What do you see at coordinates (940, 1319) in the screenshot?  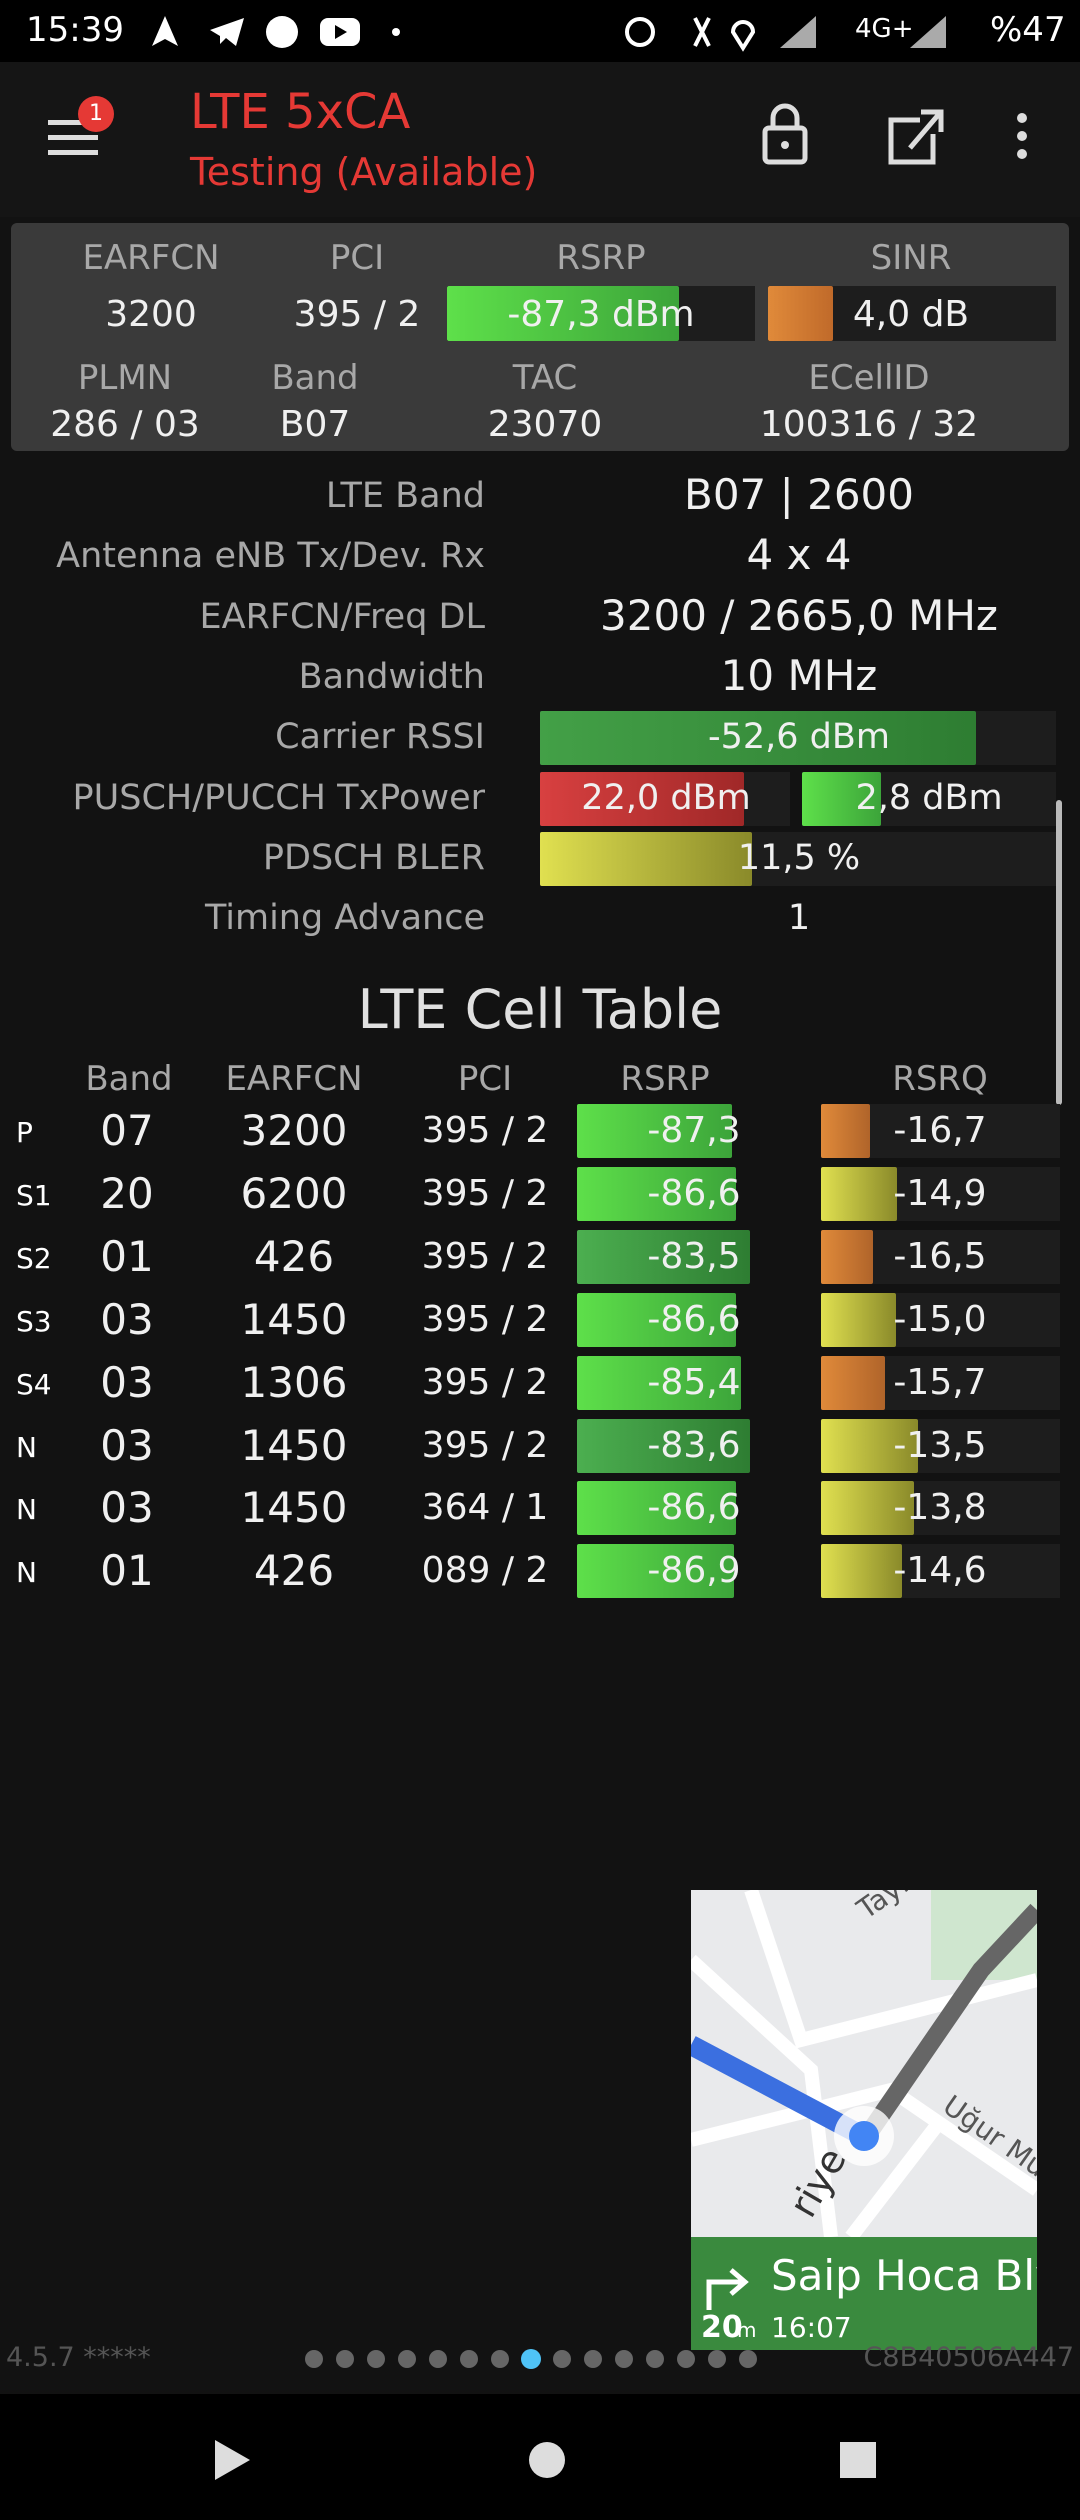 I see `cell-value: -15,0` at bounding box center [940, 1319].